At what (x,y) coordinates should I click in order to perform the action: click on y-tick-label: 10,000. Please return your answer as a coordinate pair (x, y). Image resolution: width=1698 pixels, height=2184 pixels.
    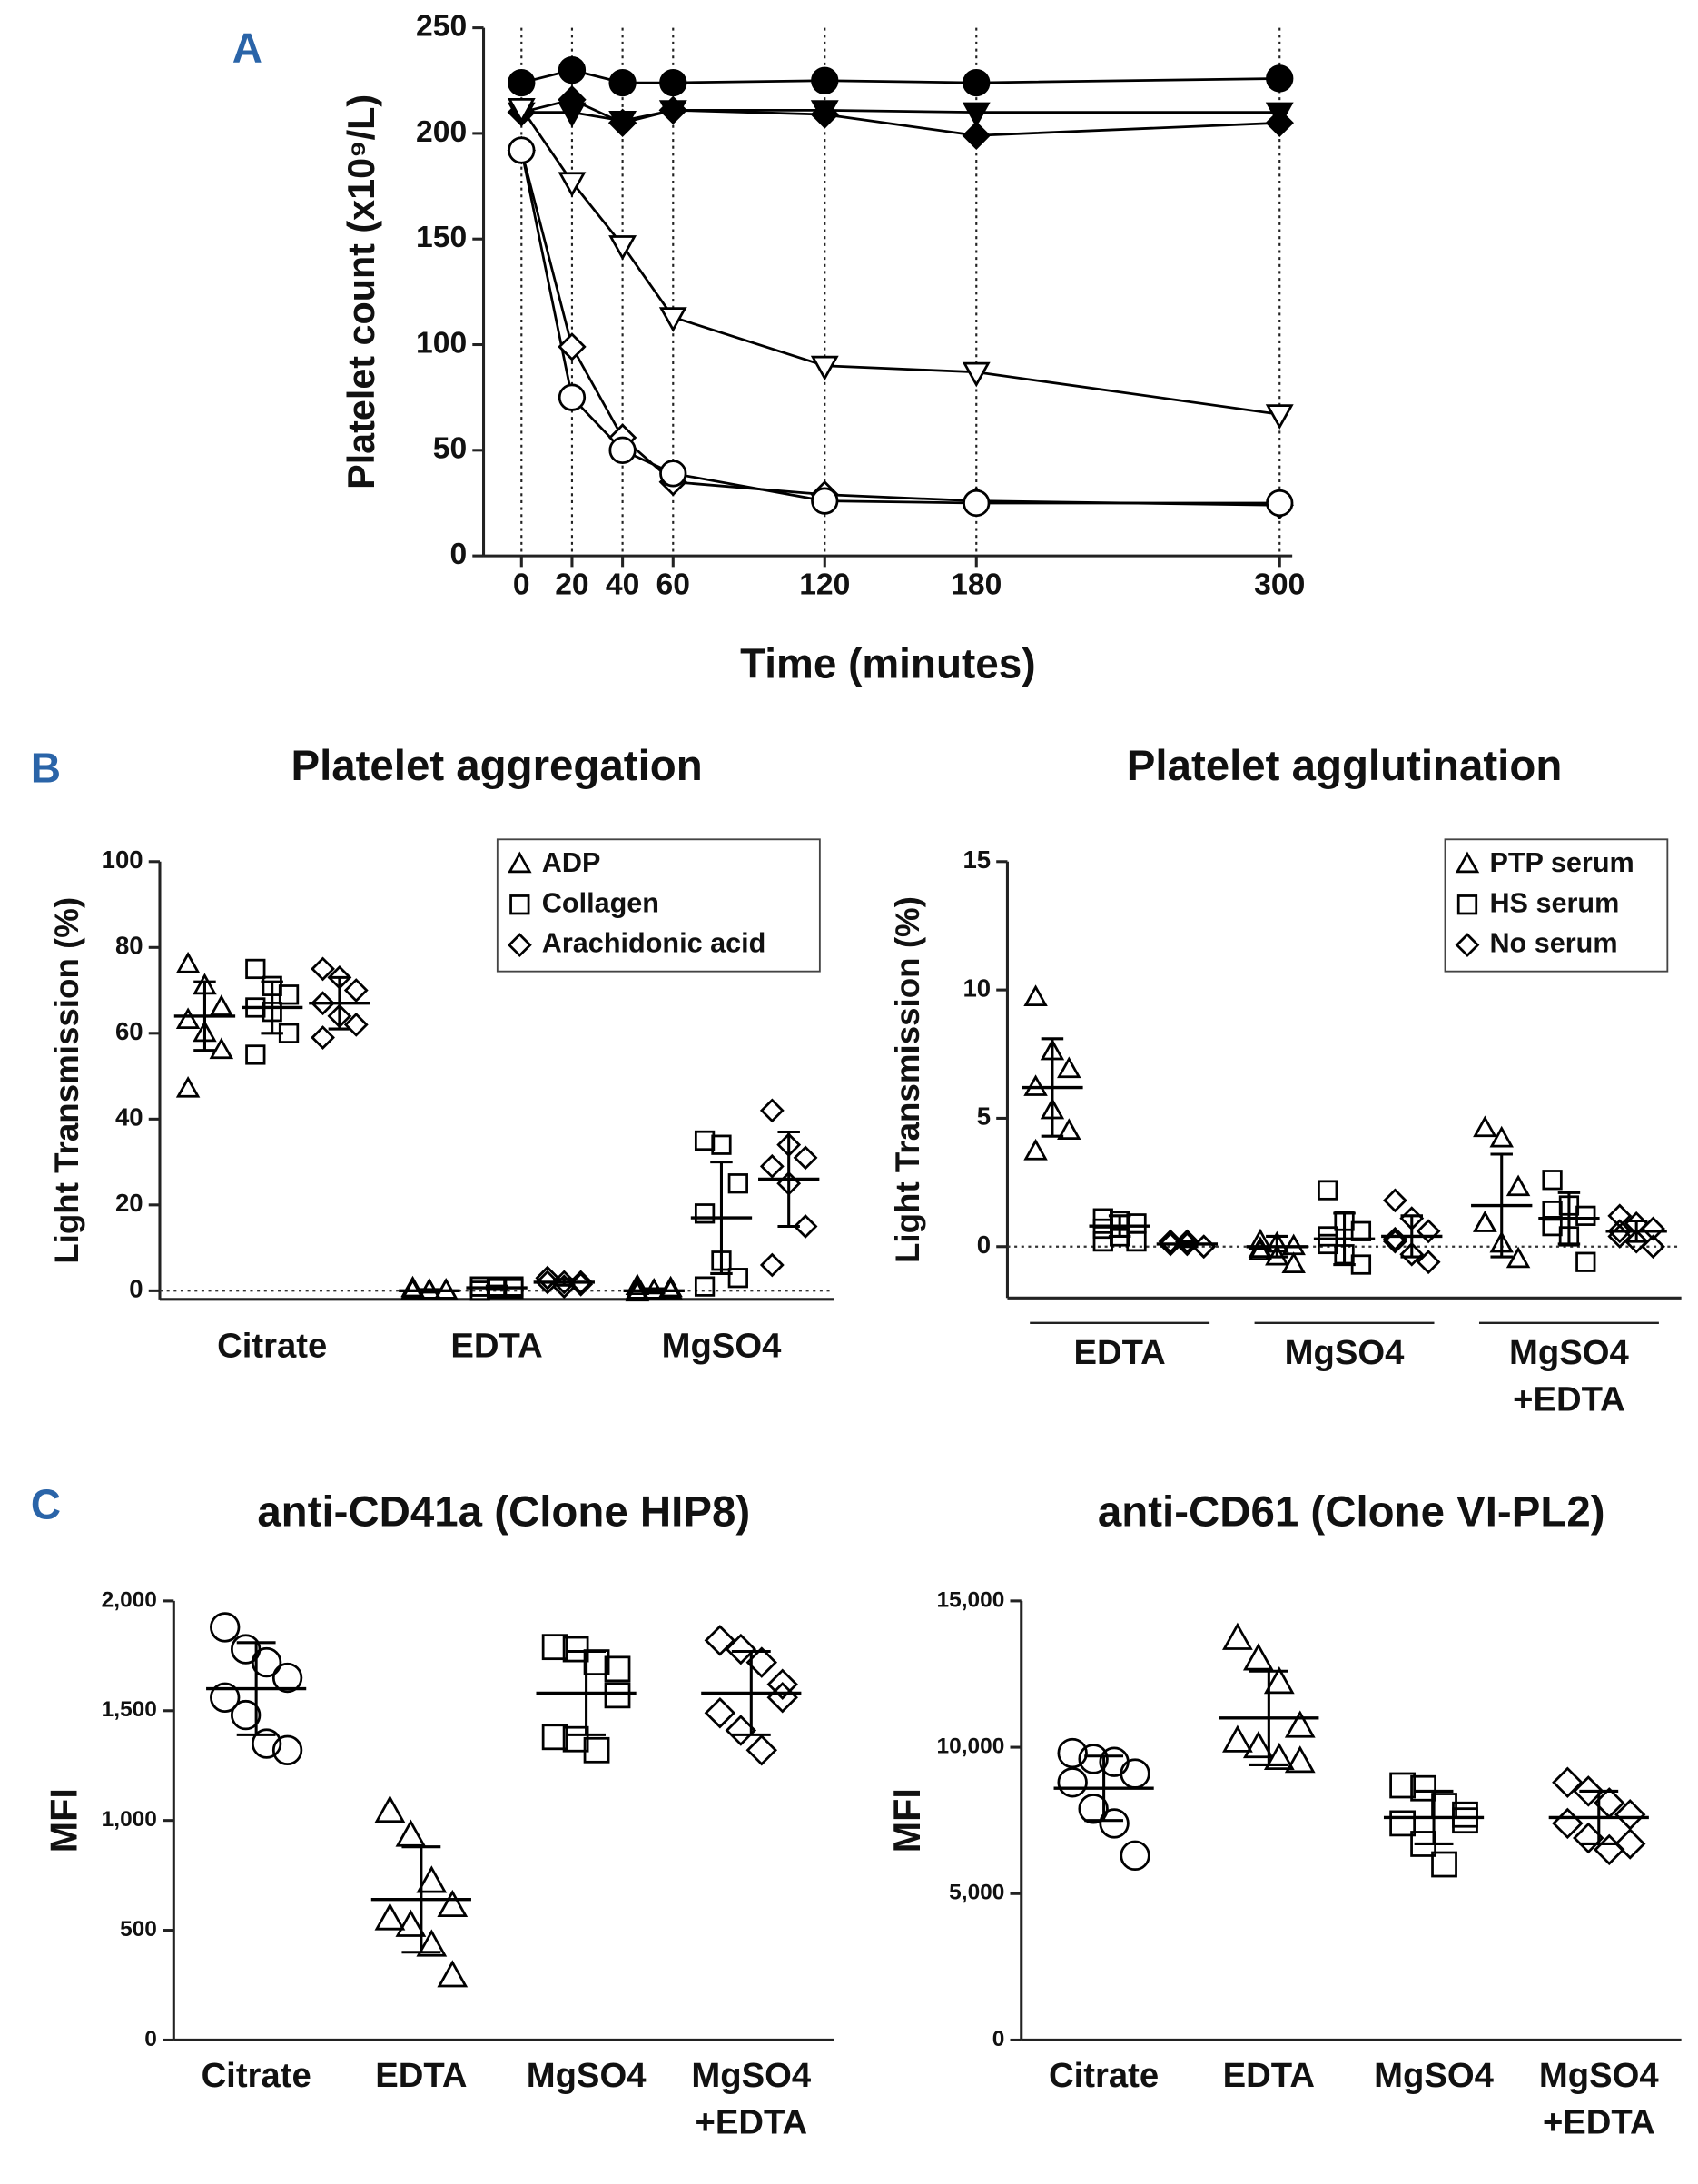
    Looking at the image, I should click on (971, 1747).